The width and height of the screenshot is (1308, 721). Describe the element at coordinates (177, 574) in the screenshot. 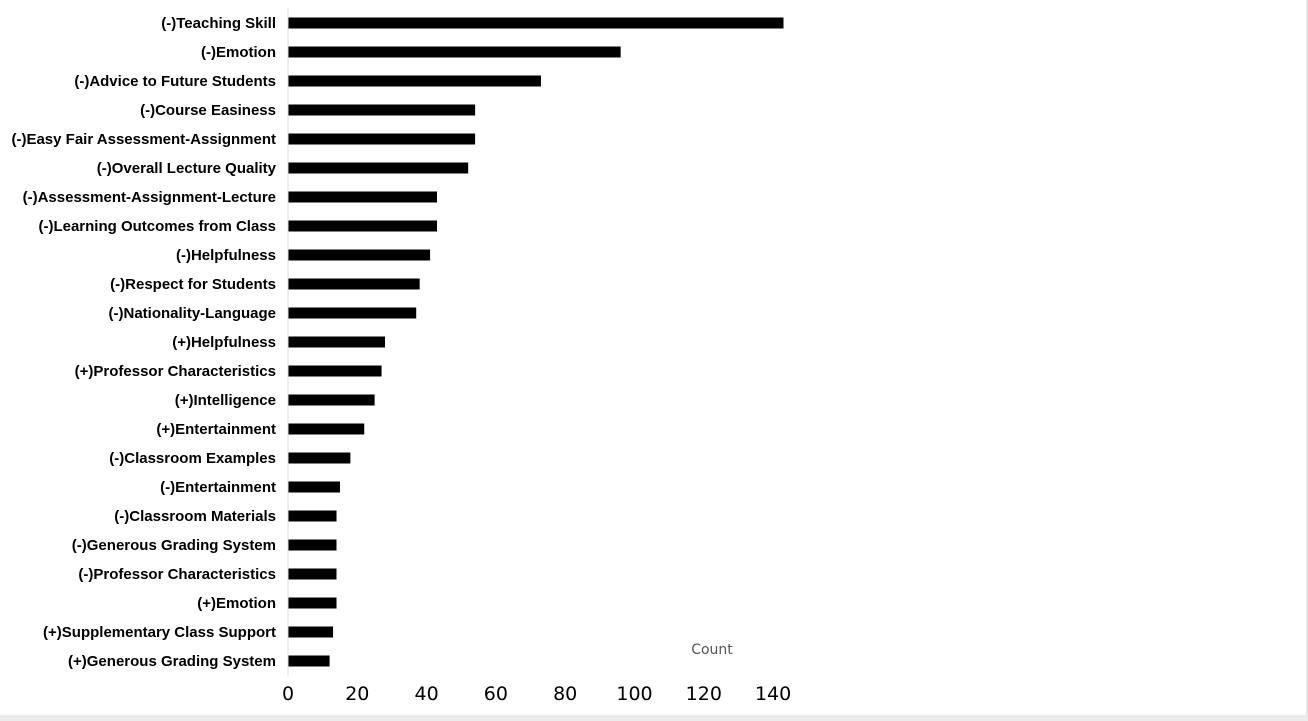

I see `category-label: (-)Professor Characteristics` at that location.